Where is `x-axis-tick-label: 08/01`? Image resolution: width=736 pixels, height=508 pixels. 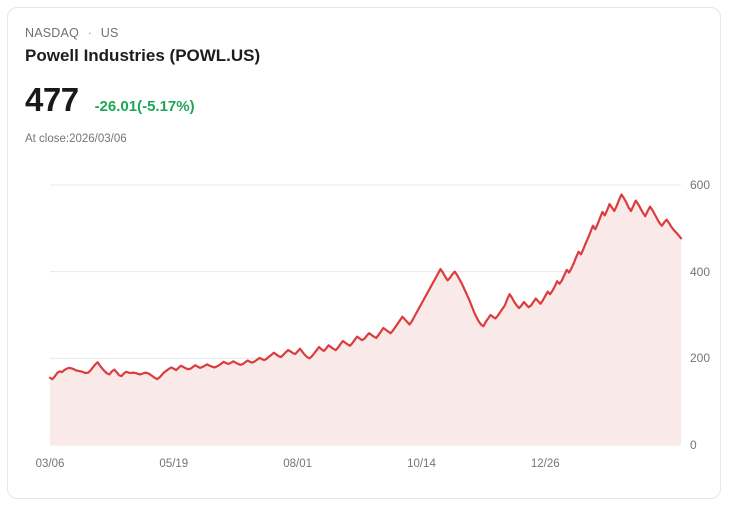 x-axis-tick-label: 08/01 is located at coordinates (298, 464).